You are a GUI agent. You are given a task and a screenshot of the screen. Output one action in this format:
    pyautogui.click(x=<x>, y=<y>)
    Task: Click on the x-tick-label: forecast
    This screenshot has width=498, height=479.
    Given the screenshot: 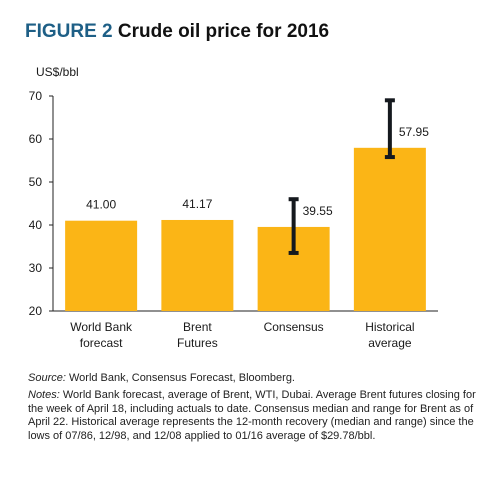 What is the action you would take?
    pyautogui.click(x=101, y=343)
    